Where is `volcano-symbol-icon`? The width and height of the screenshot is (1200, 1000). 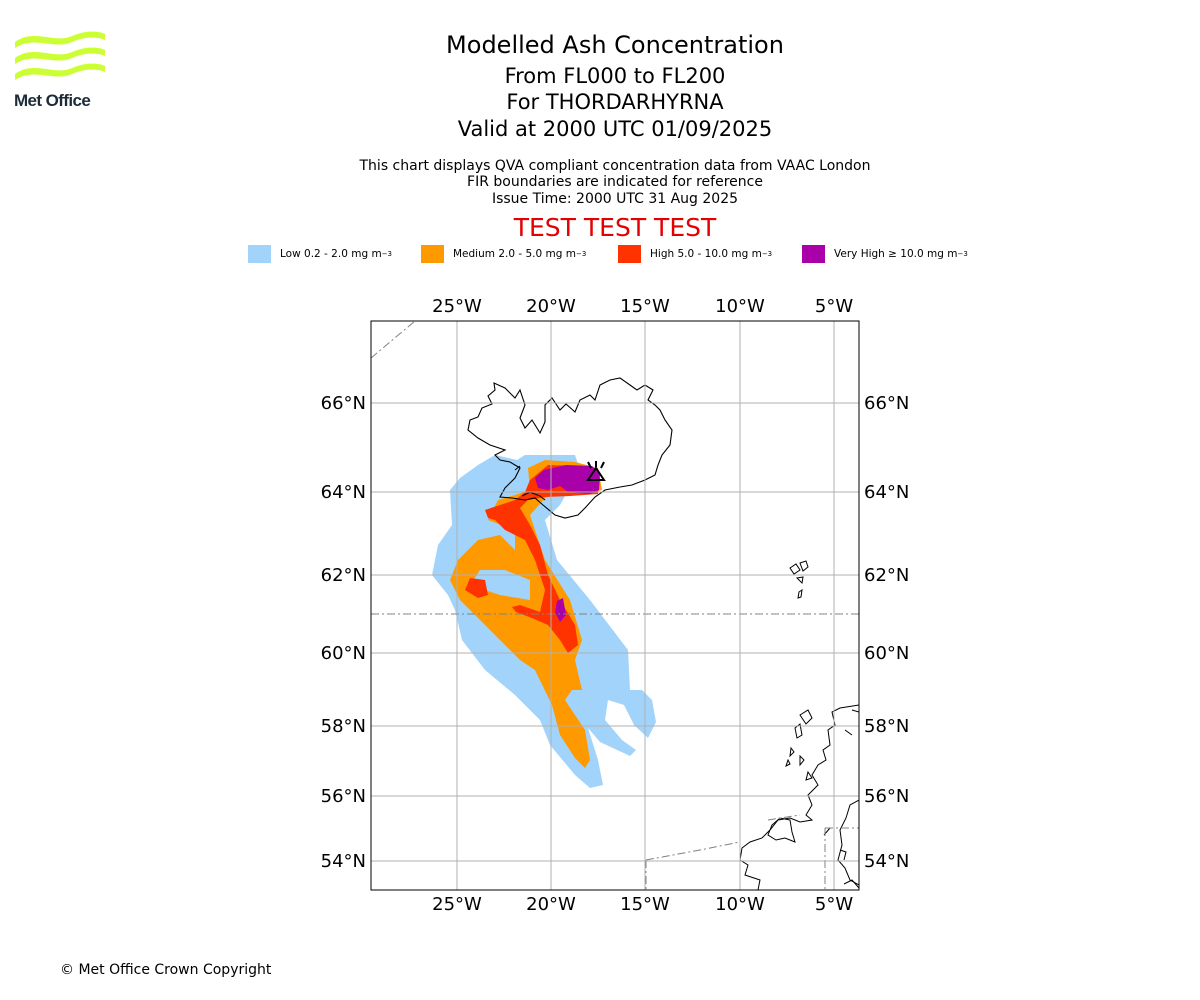
volcano-symbol-icon is located at coordinates (596, 471).